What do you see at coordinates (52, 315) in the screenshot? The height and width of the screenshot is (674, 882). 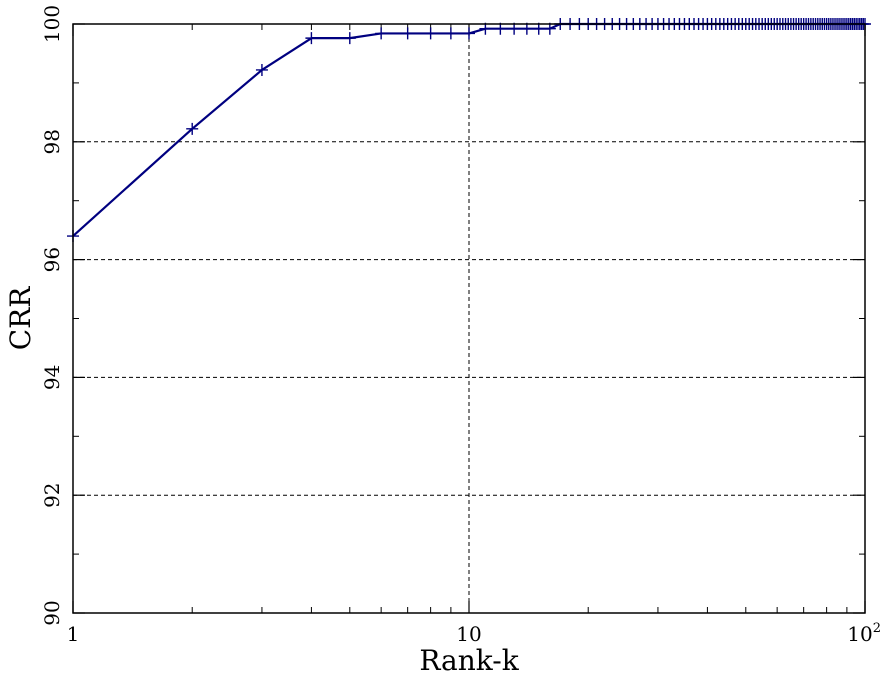 I see `y-tick-labels: 90 92 94 96 98 100` at bounding box center [52, 315].